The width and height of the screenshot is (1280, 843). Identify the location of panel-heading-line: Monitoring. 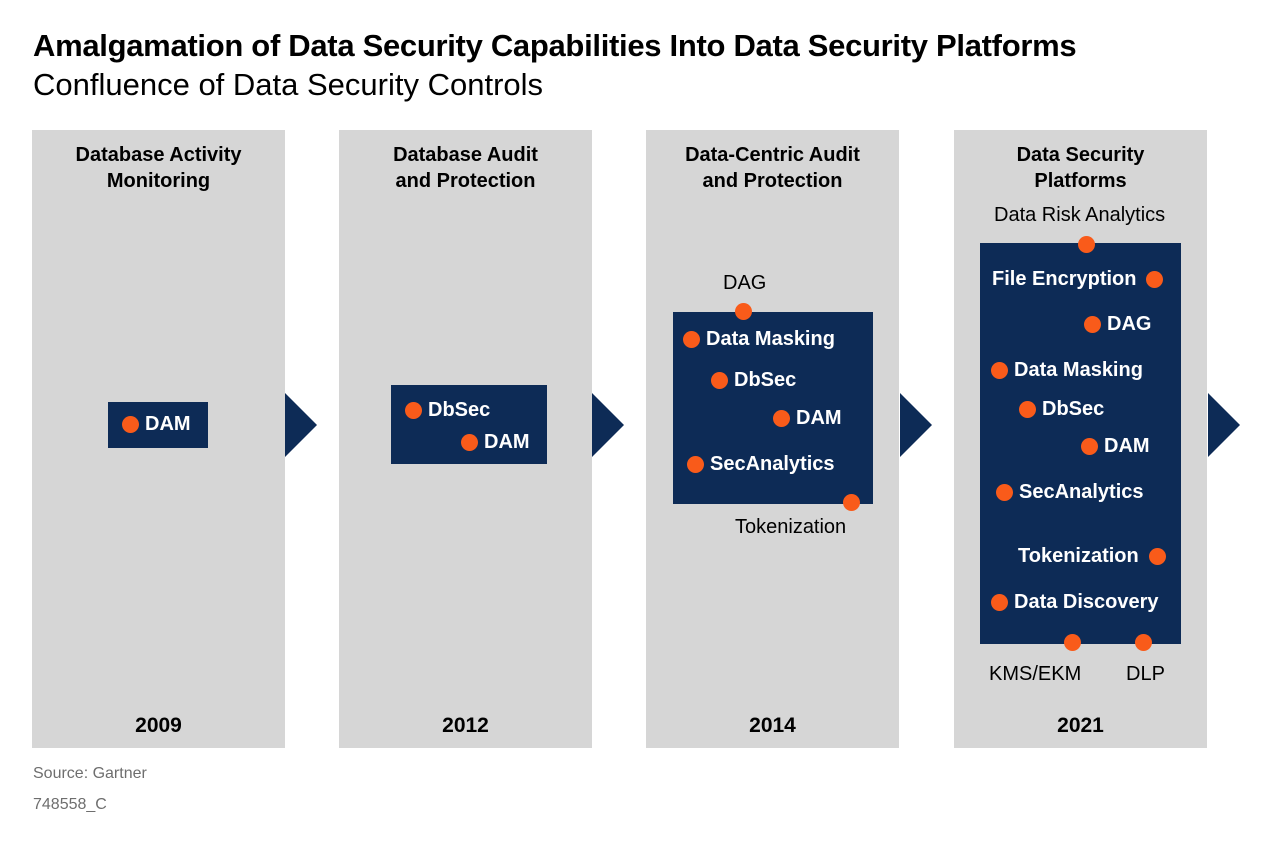
(158, 181).